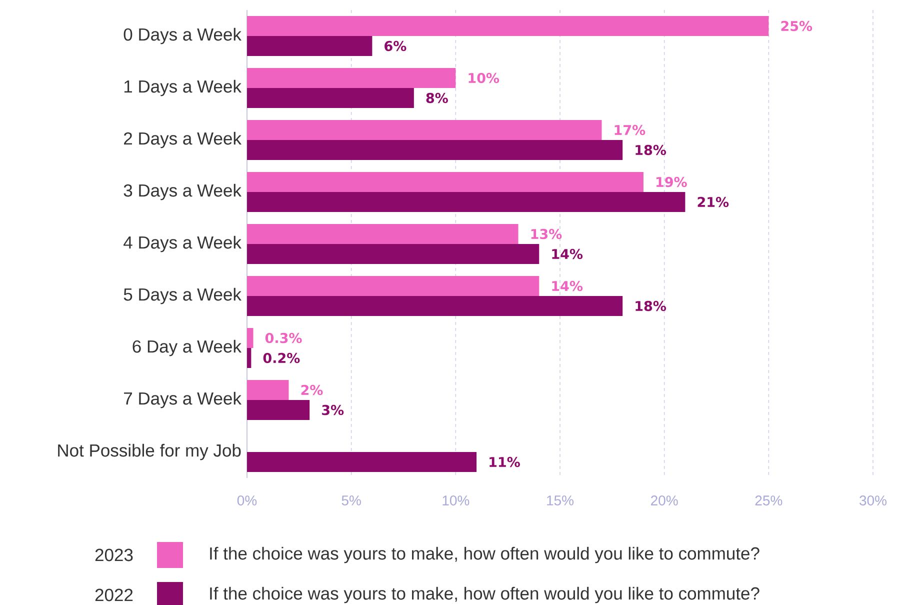 The image size is (910, 605). I want to click on data-label: 10%, so click(484, 78).